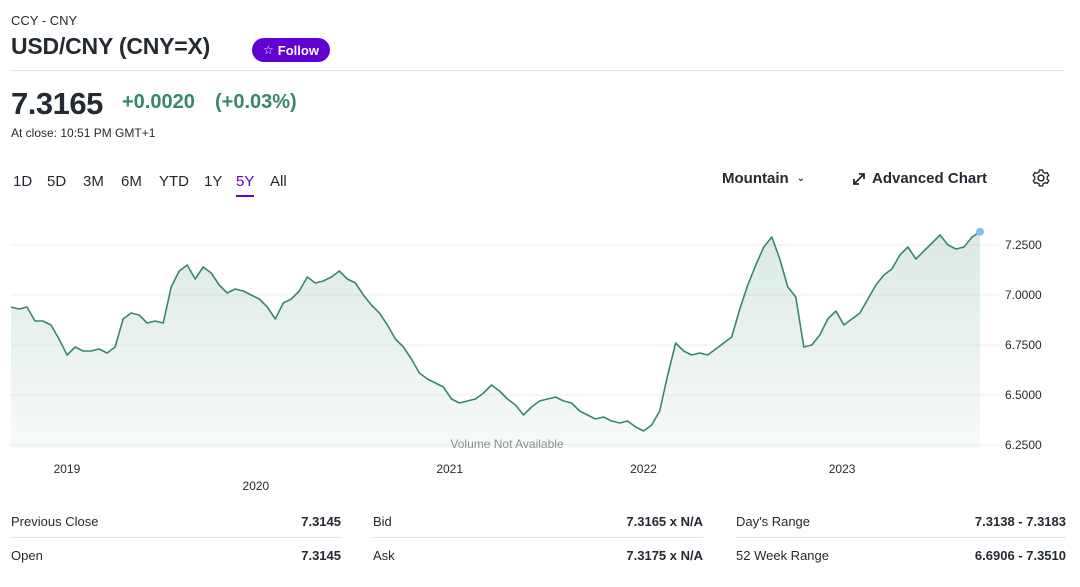 The height and width of the screenshot is (587, 1080). I want to click on breadcrumb: CCY - CNY, so click(44, 20).